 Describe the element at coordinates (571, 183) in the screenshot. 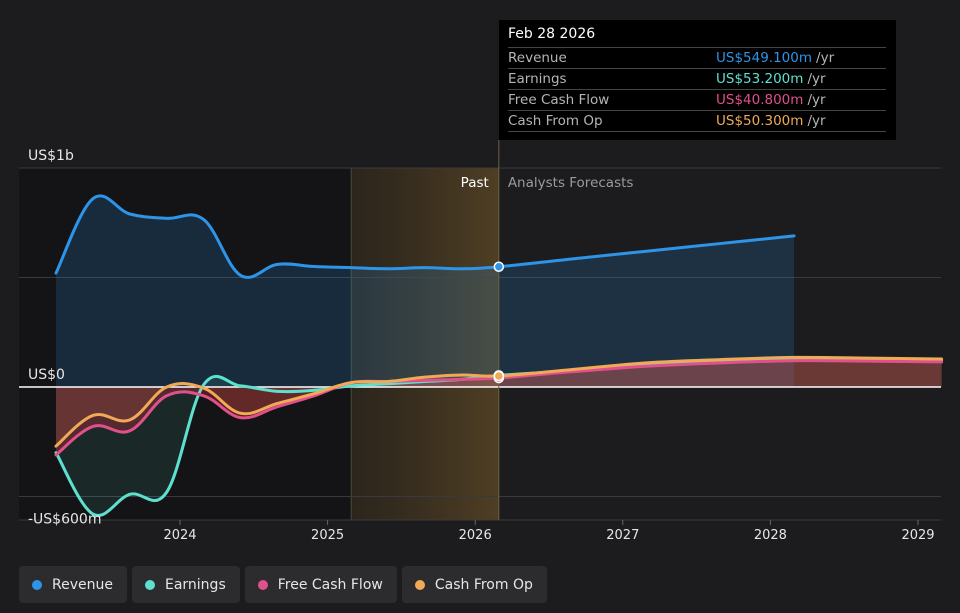

I see `region-label-forecast: Analysts Forecasts` at that location.